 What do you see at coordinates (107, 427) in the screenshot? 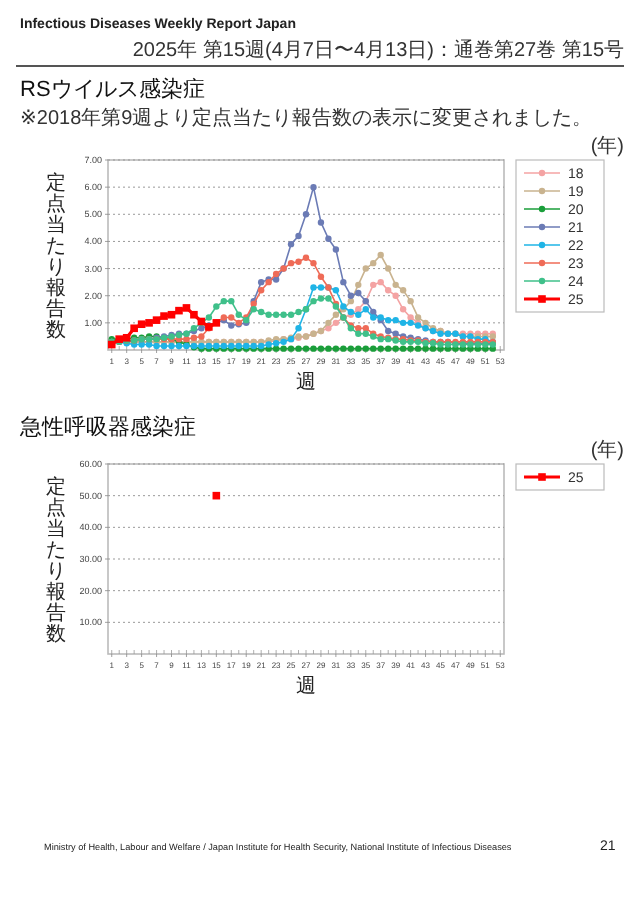
I see `chart-title: 急性呼吸器感染症` at bounding box center [107, 427].